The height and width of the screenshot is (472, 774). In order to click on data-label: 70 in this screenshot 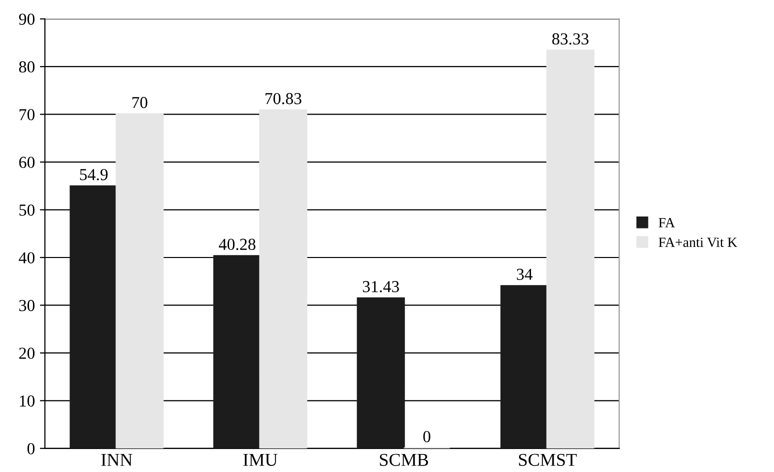, I will do `click(140, 102)`.